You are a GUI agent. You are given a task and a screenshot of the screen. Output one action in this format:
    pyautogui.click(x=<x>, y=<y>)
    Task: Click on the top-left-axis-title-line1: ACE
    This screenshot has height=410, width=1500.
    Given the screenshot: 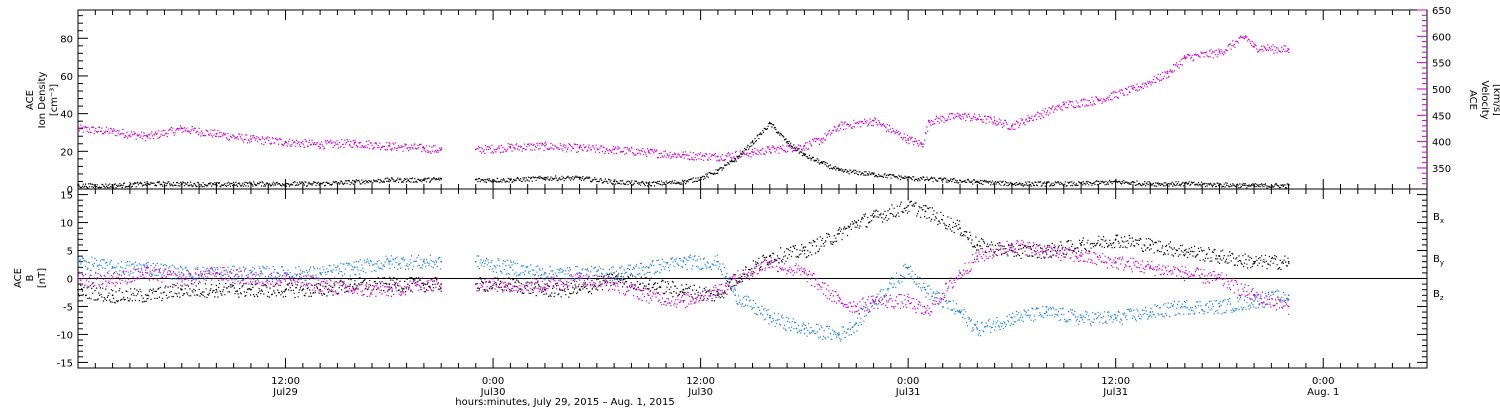 What is the action you would take?
    pyautogui.click(x=30, y=100)
    